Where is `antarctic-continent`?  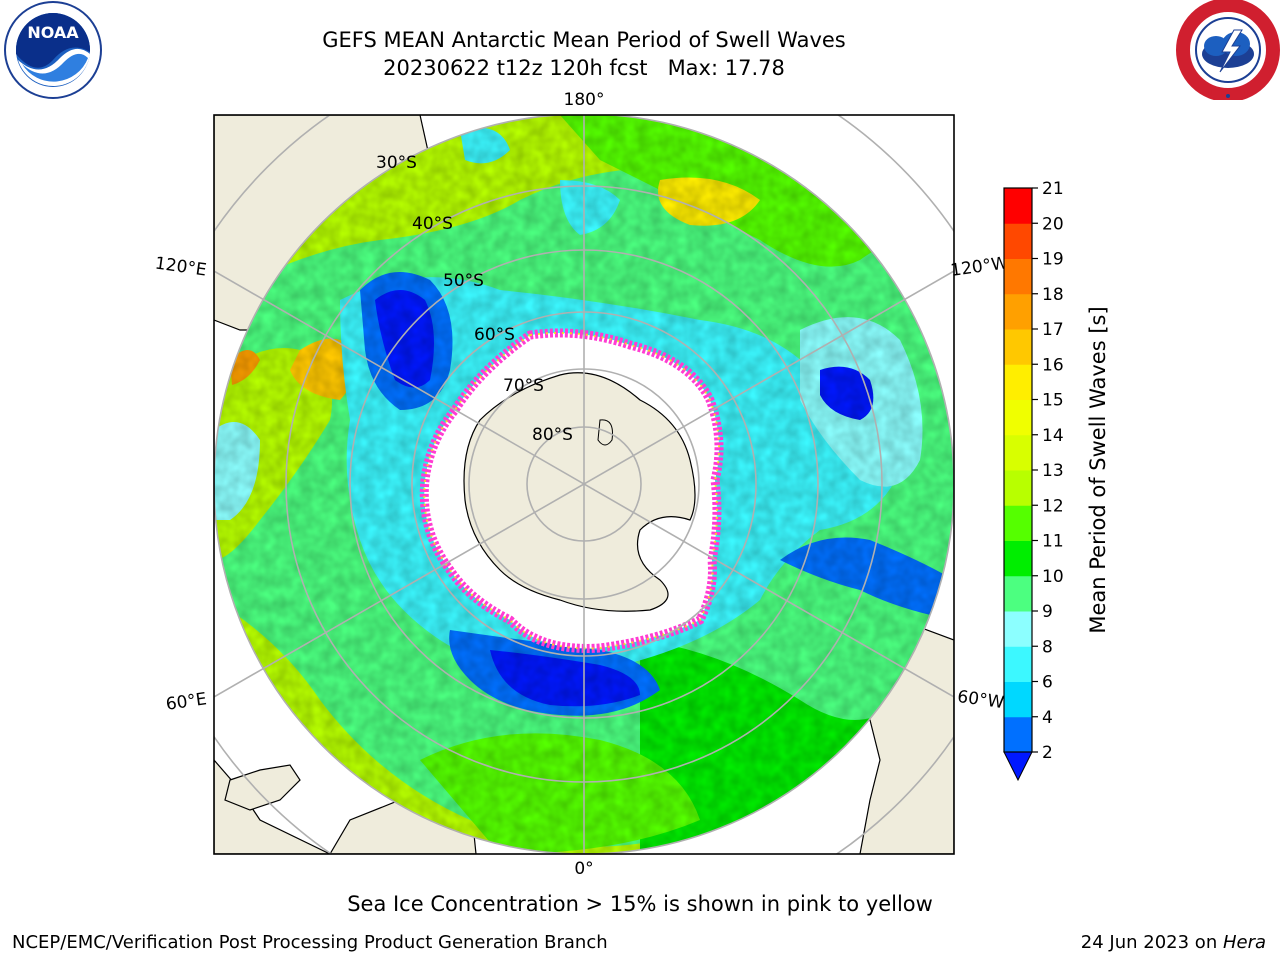
antarctic-continent is located at coordinates (579, 492).